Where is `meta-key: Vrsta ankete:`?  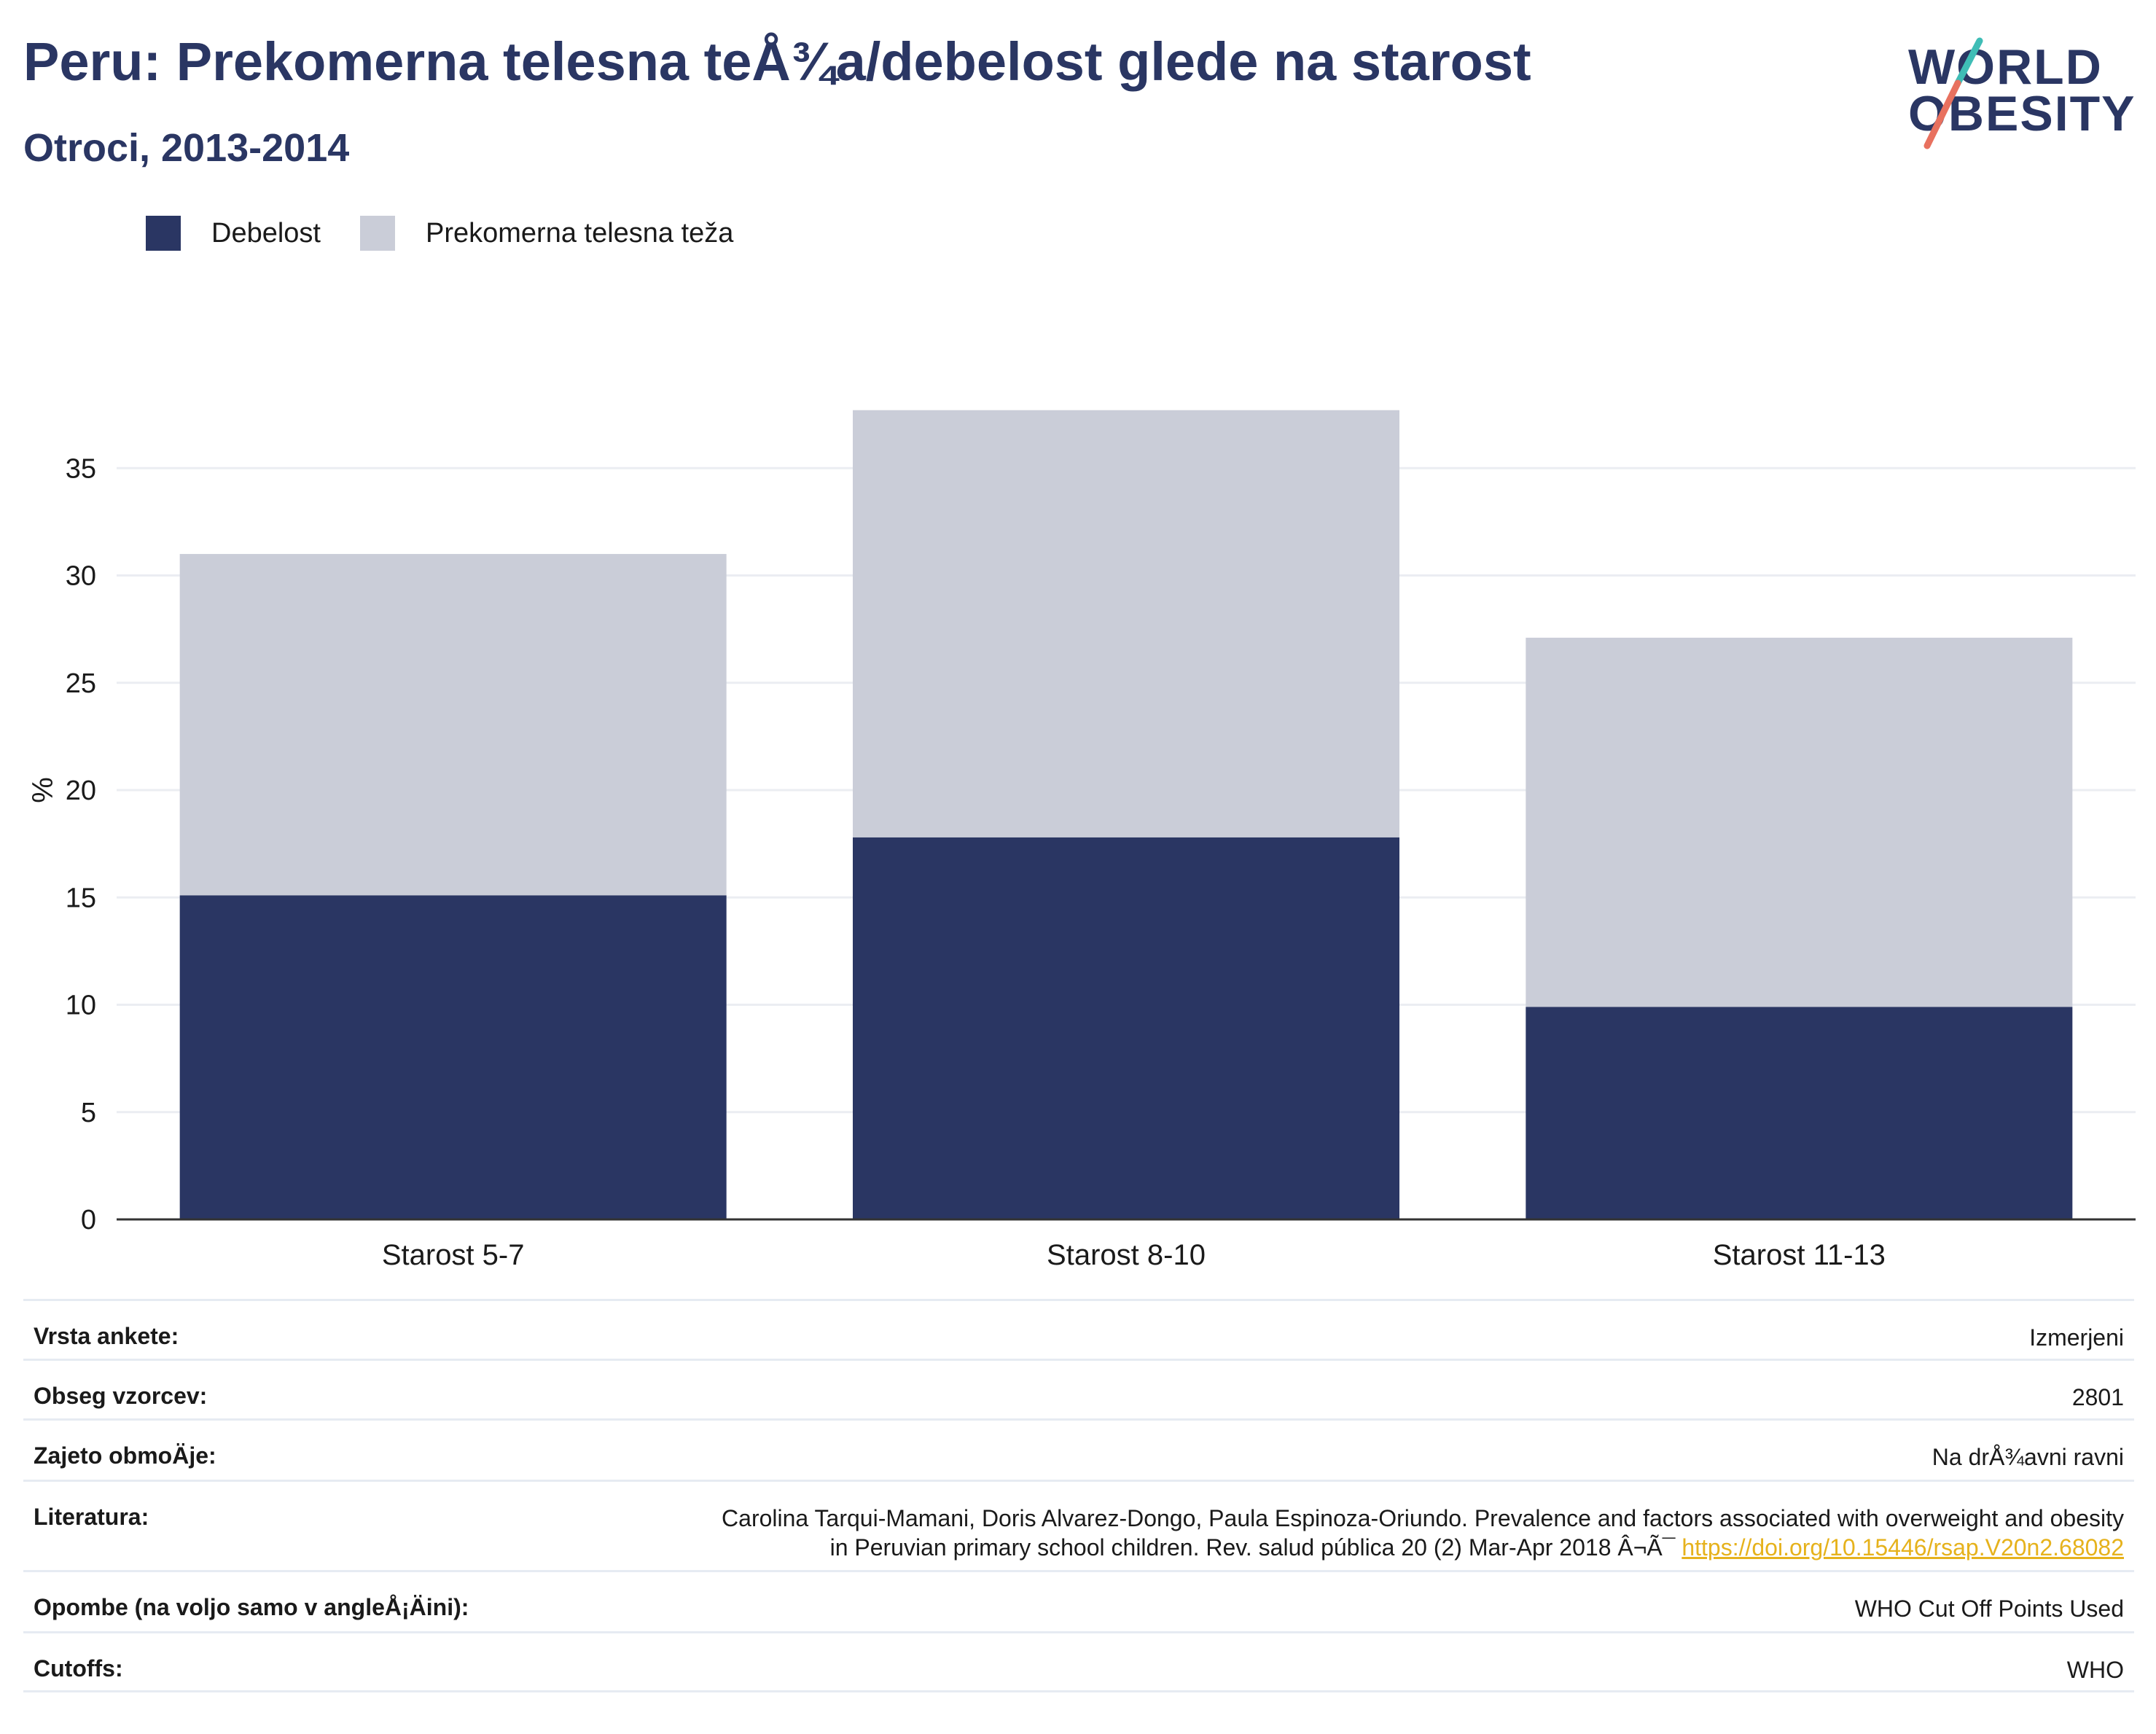 meta-key: Vrsta ankete: is located at coordinates (106, 1336).